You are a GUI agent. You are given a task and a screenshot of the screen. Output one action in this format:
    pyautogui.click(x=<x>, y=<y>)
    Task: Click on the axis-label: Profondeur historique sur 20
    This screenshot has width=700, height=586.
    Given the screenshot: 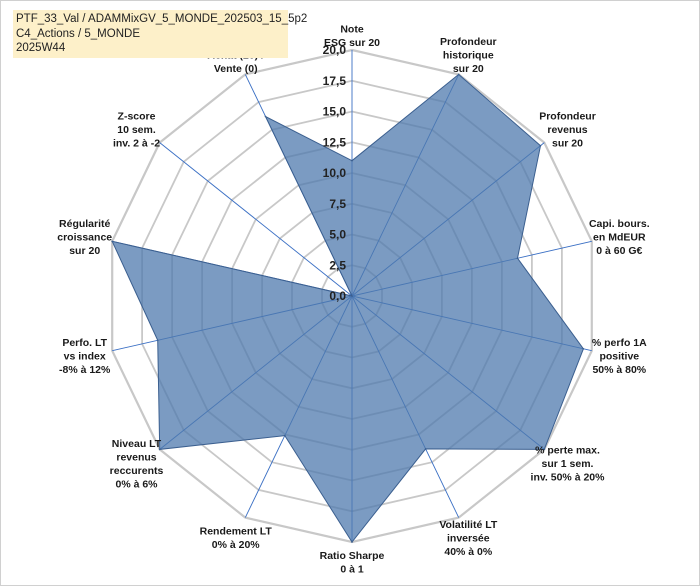 What is the action you would take?
    pyautogui.click(x=468, y=55)
    